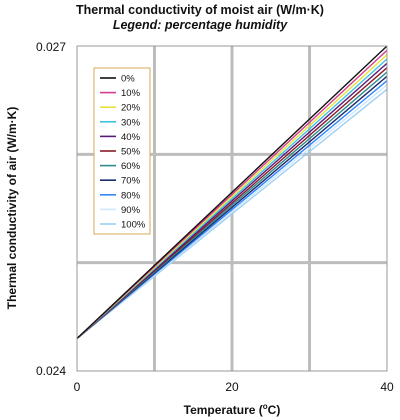 The height and width of the screenshot is (420, 400). I want to click on legend-items: 0% 10% 20% 30% 40% 50% 60% 70% 80% 90% 100%, so click(123, 152).